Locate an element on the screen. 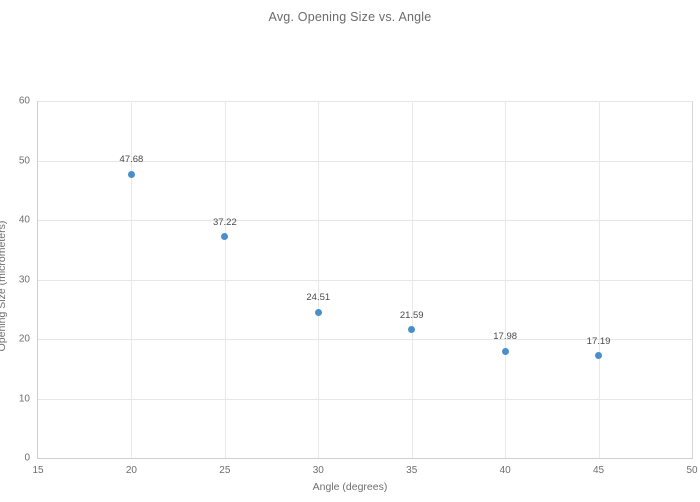 This screenshot has height=502, width=700. y-axis-tick-label: 20 is located at coordinates (24, 339).